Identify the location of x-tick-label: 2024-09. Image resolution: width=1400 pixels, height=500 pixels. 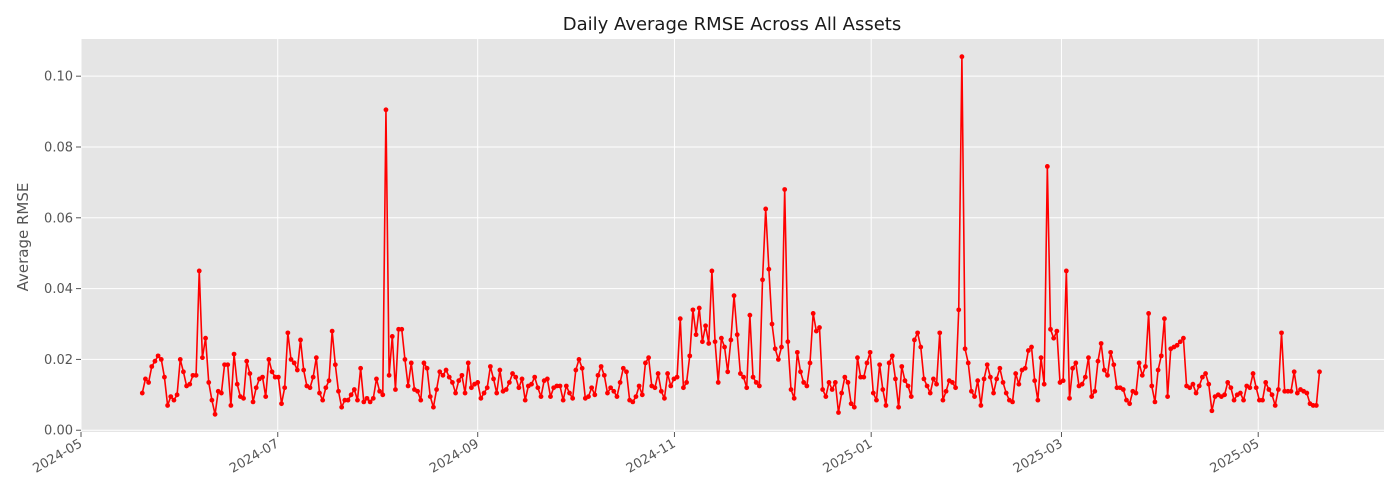
(454, 456).